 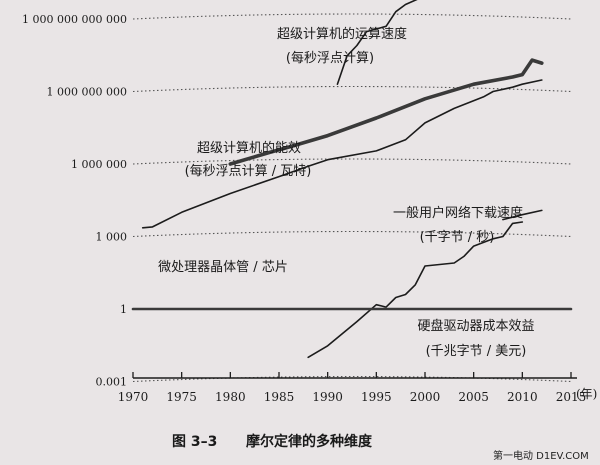 What do you see at coordinates (194, 442) in the screenshot?
I see `figure-number: 图 3–3` at bounding box center [194, 442].